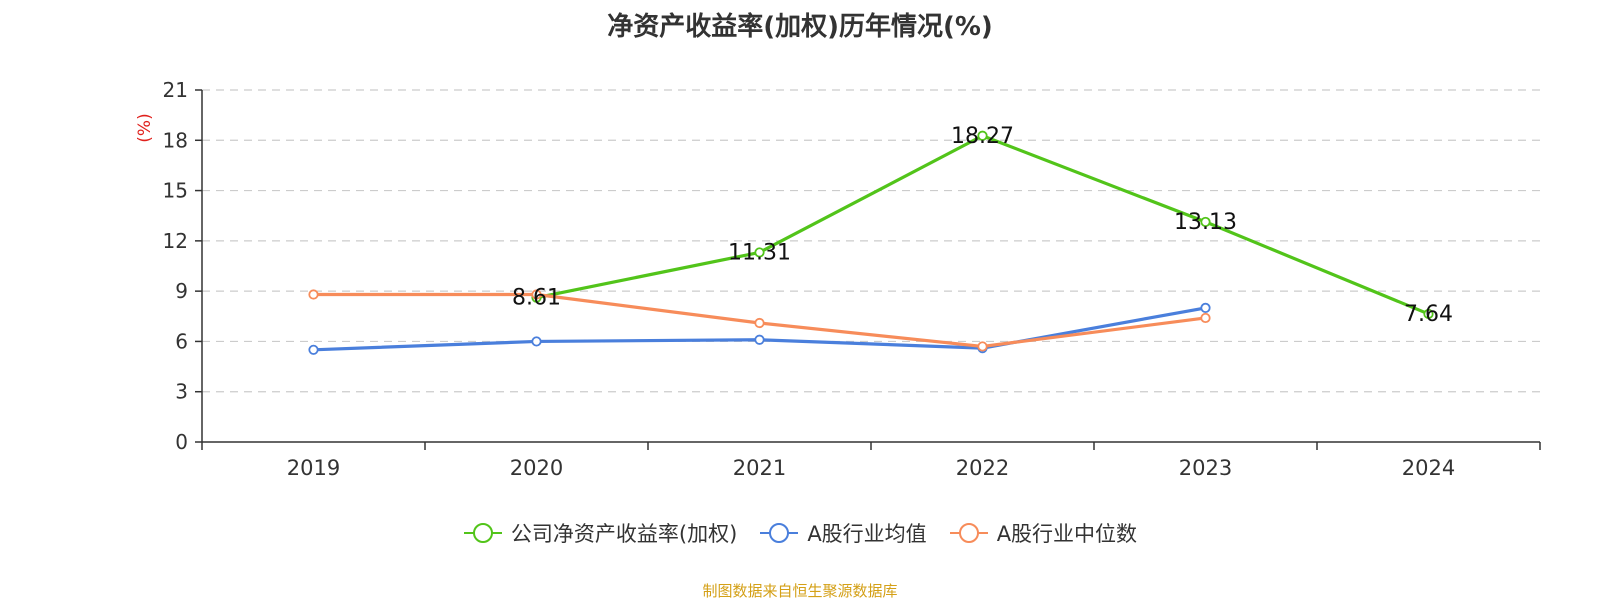  Describe the element at coordinates (536, 468) in the screenshot. I see `x-tick-label: 2020` at that location.